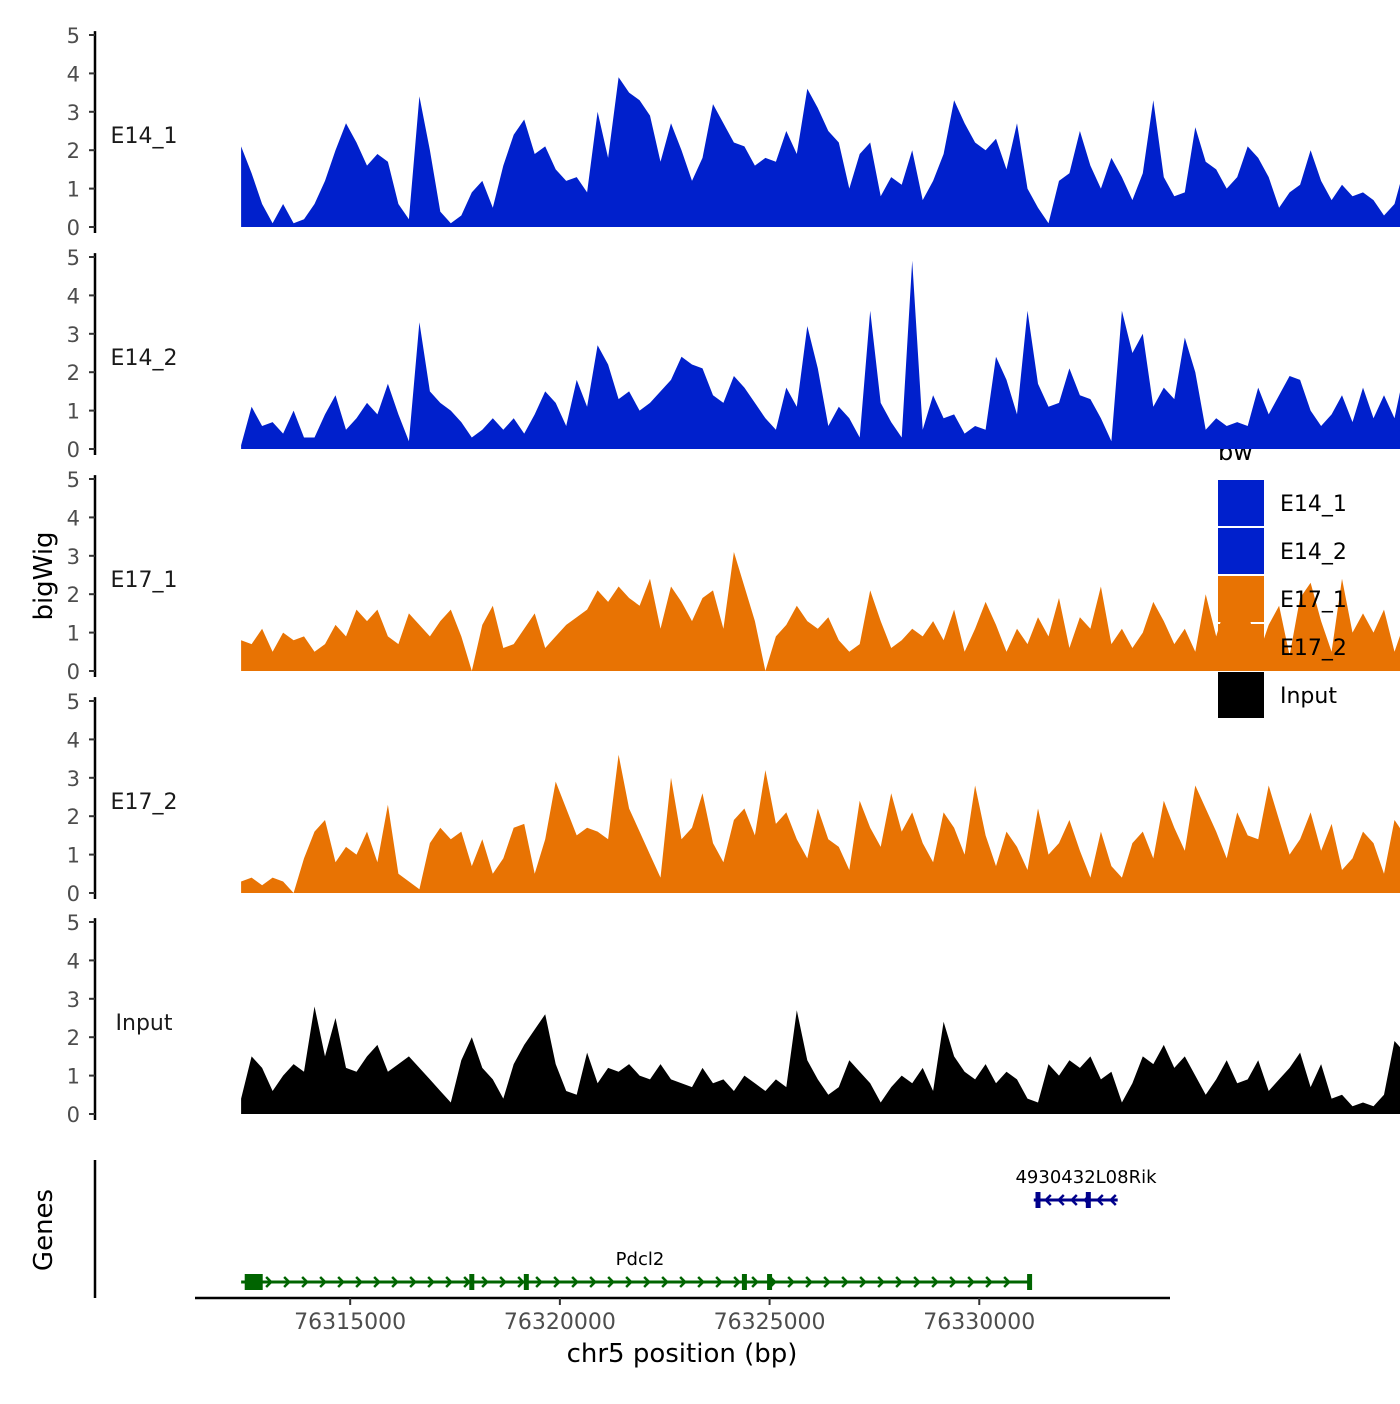 The height and width of the screenshot is (1404, 1400). Describe the element at coordinates (1313, 552) in the screenshot. I see `legend-label: E14_2` at that location.